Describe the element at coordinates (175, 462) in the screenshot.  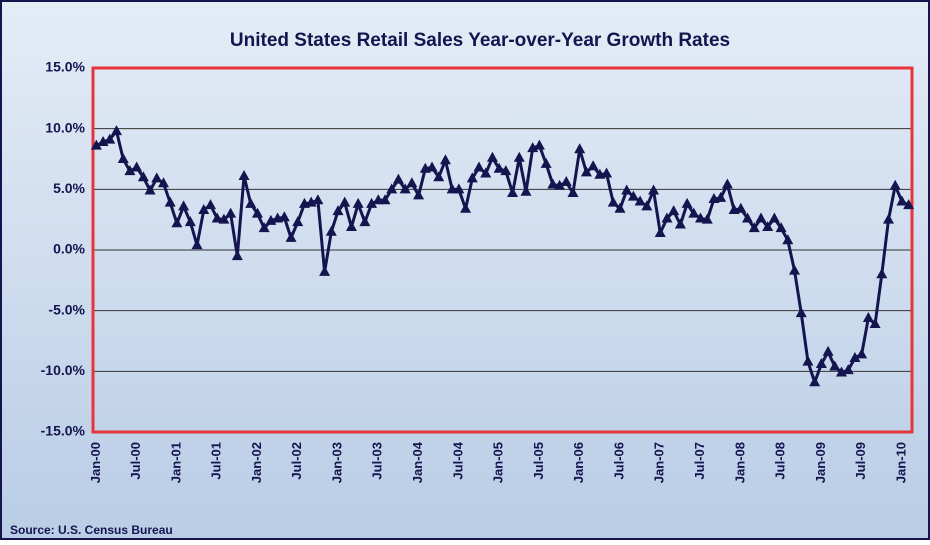
I see `x-tick-label: Jan-01` at that location.